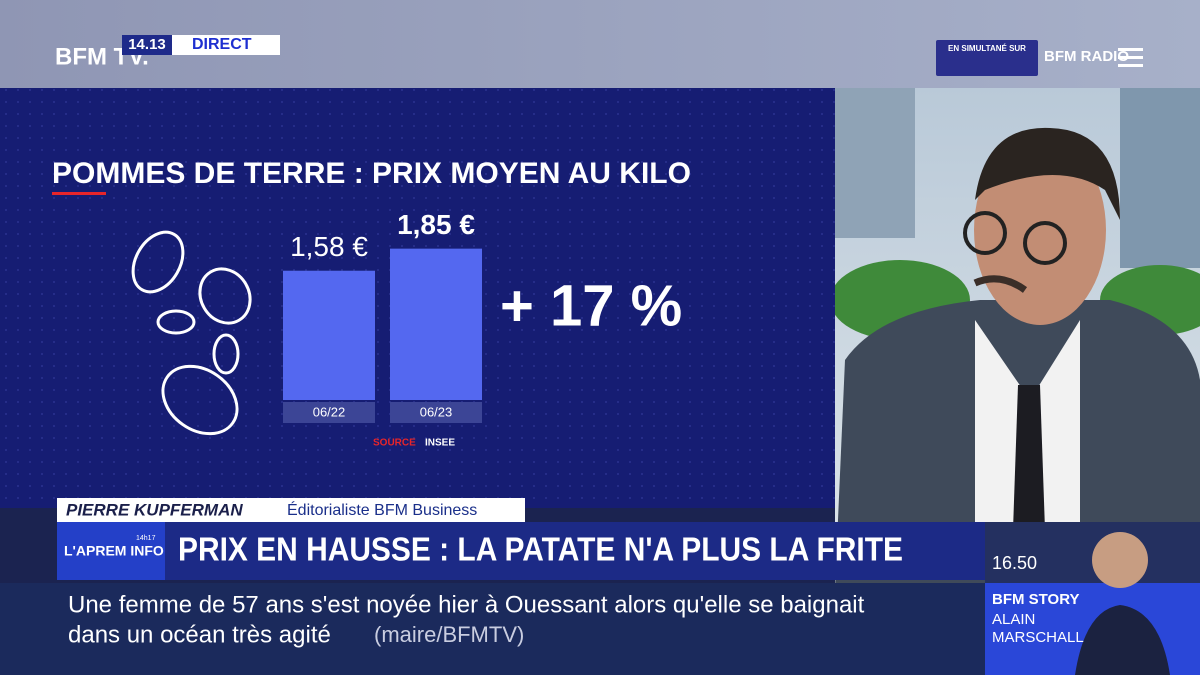  What do you see at coordinates (1120, 560) in the screenshot?
I see `host-face` at bounding box center [1120, 560].